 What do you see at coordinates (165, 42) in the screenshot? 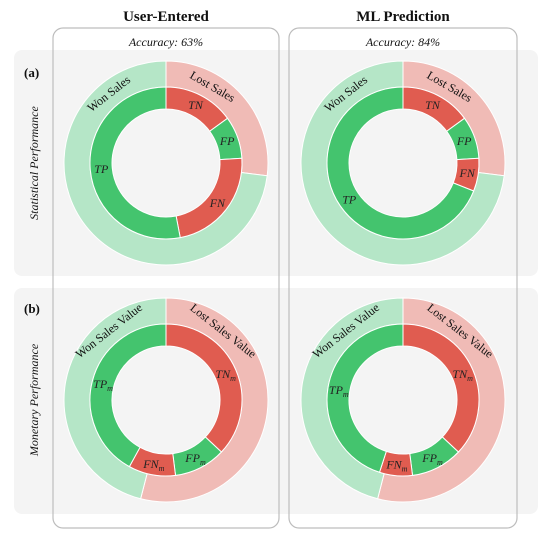
I see `accuracy-user-entered: Accuracy: 63%` at bounding box center [165, 42].